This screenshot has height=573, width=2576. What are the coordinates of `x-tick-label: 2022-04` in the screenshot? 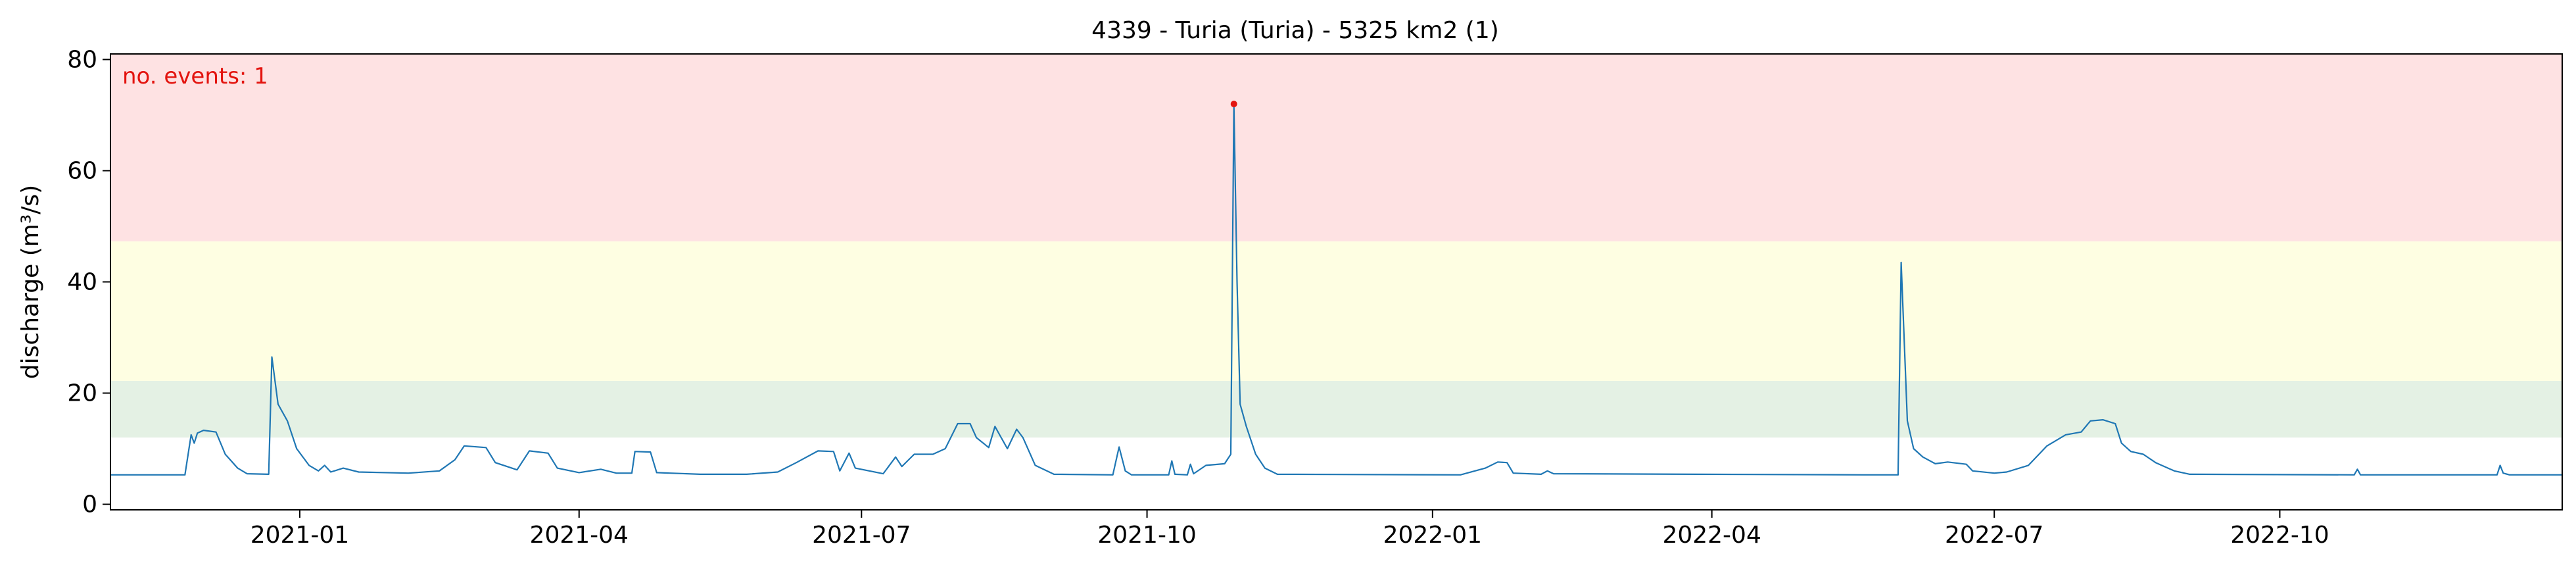 It's located at (1712, 535).